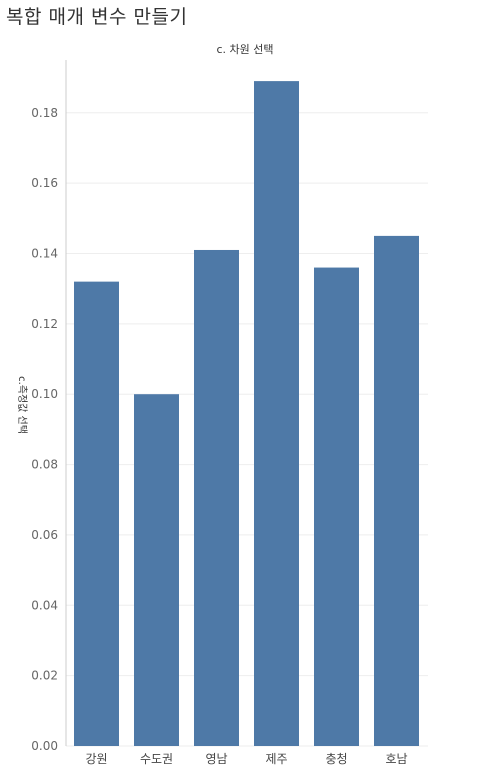  I want to click on column-header: c. 차원 선택, so click(244, 49).